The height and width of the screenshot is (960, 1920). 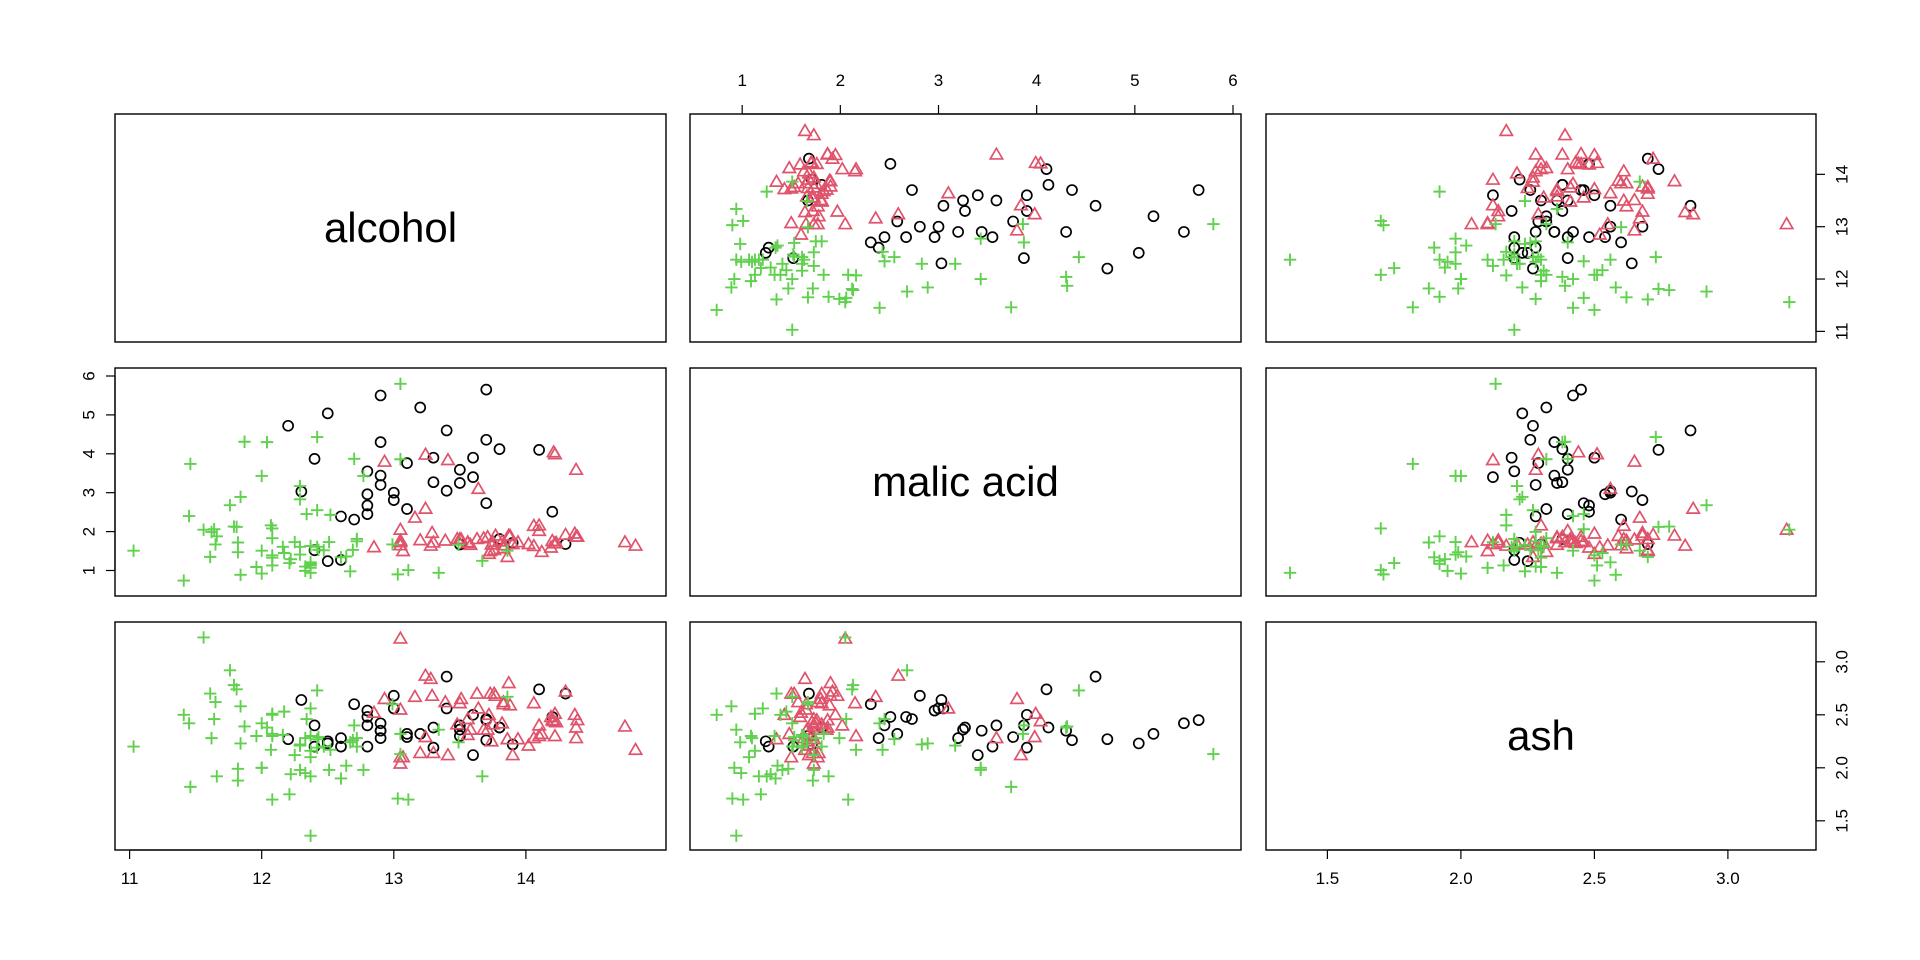 What do you see at coordinates (1842, 174) in the screenshot?
I see `y-tick-label-alcohol: 14` at bounding box center [1842, 174].